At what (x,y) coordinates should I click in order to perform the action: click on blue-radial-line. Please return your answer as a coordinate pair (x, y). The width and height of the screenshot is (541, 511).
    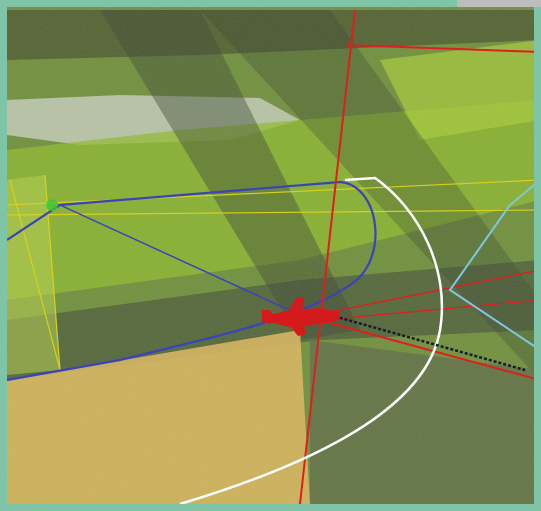
    Looking at the image, I should click on (180, 260).